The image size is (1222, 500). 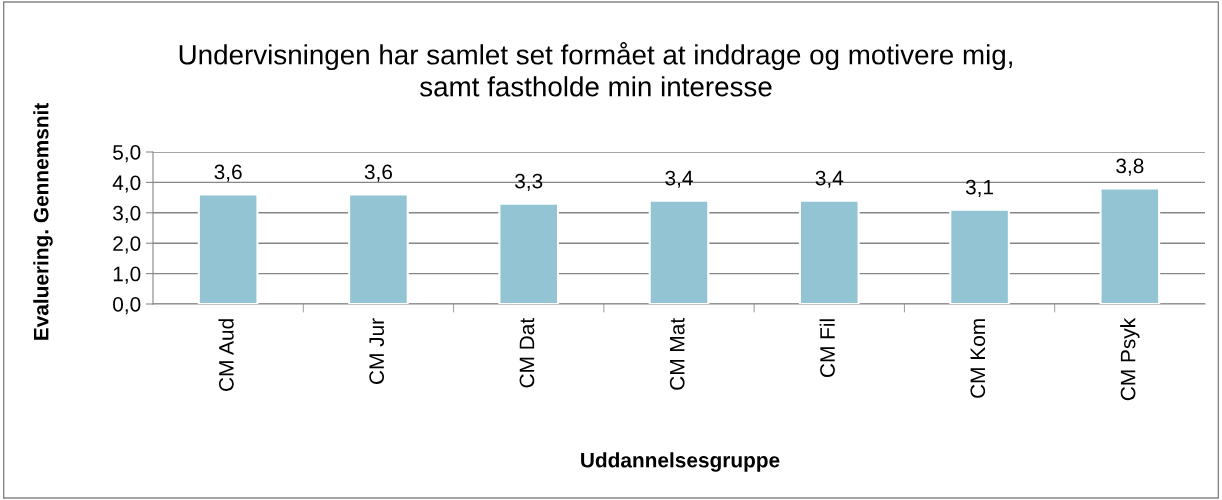 What do you see at coordinates (979, 188) in the screenshot?
I see `data-label: 3,1` at bounding box center [979, 188].